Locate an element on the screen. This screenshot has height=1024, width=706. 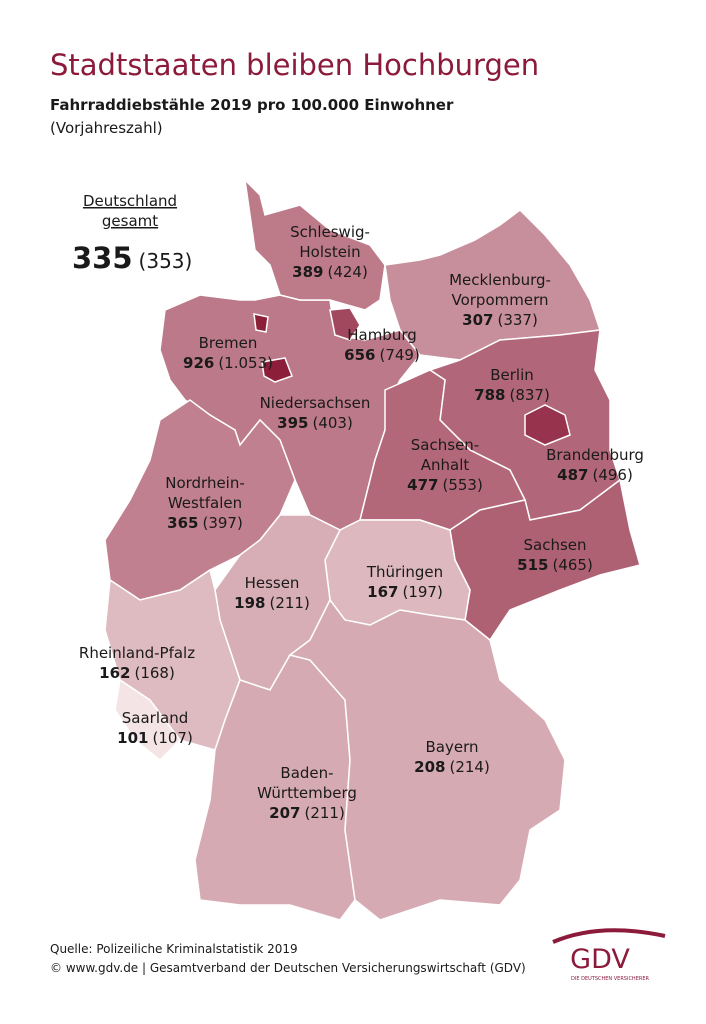
state-name: Baden- is located at coordinates (306, 773).